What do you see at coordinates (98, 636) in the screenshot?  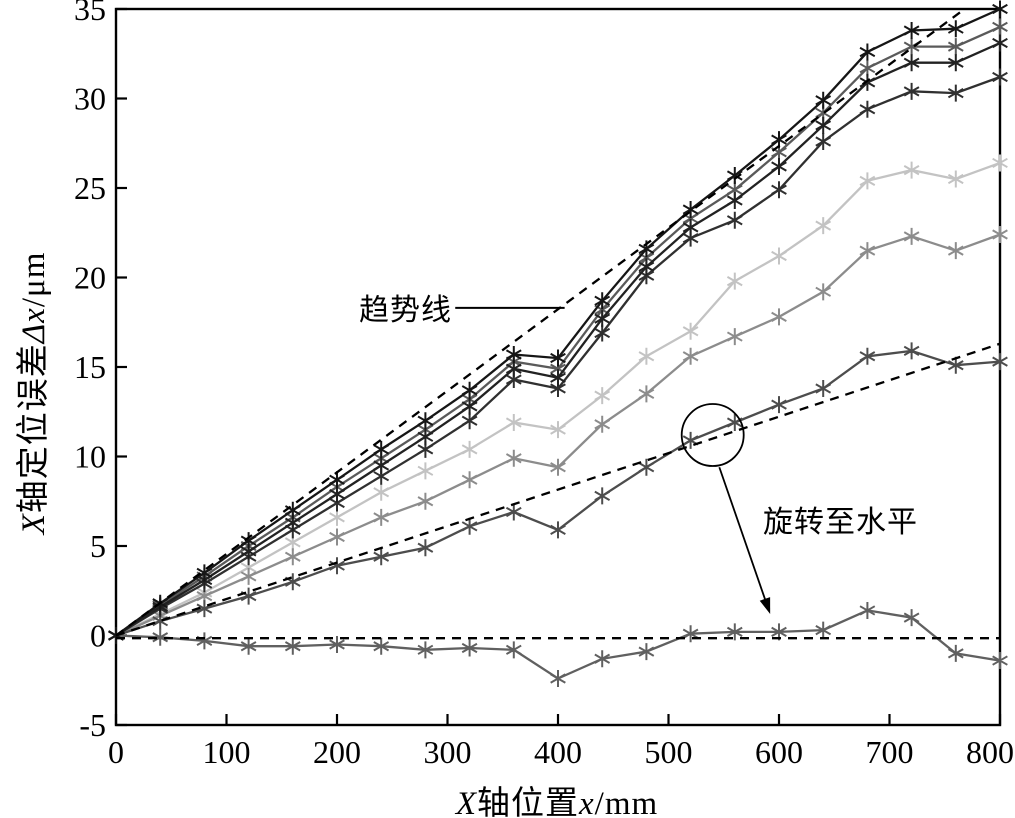 I see `y-tick-label: 0` at bounding box center [98, 636].